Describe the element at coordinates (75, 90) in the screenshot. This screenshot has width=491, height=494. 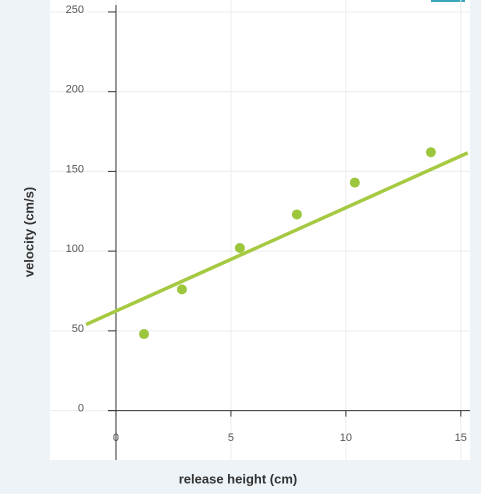
I see `y-tick-label: 200` at that location.